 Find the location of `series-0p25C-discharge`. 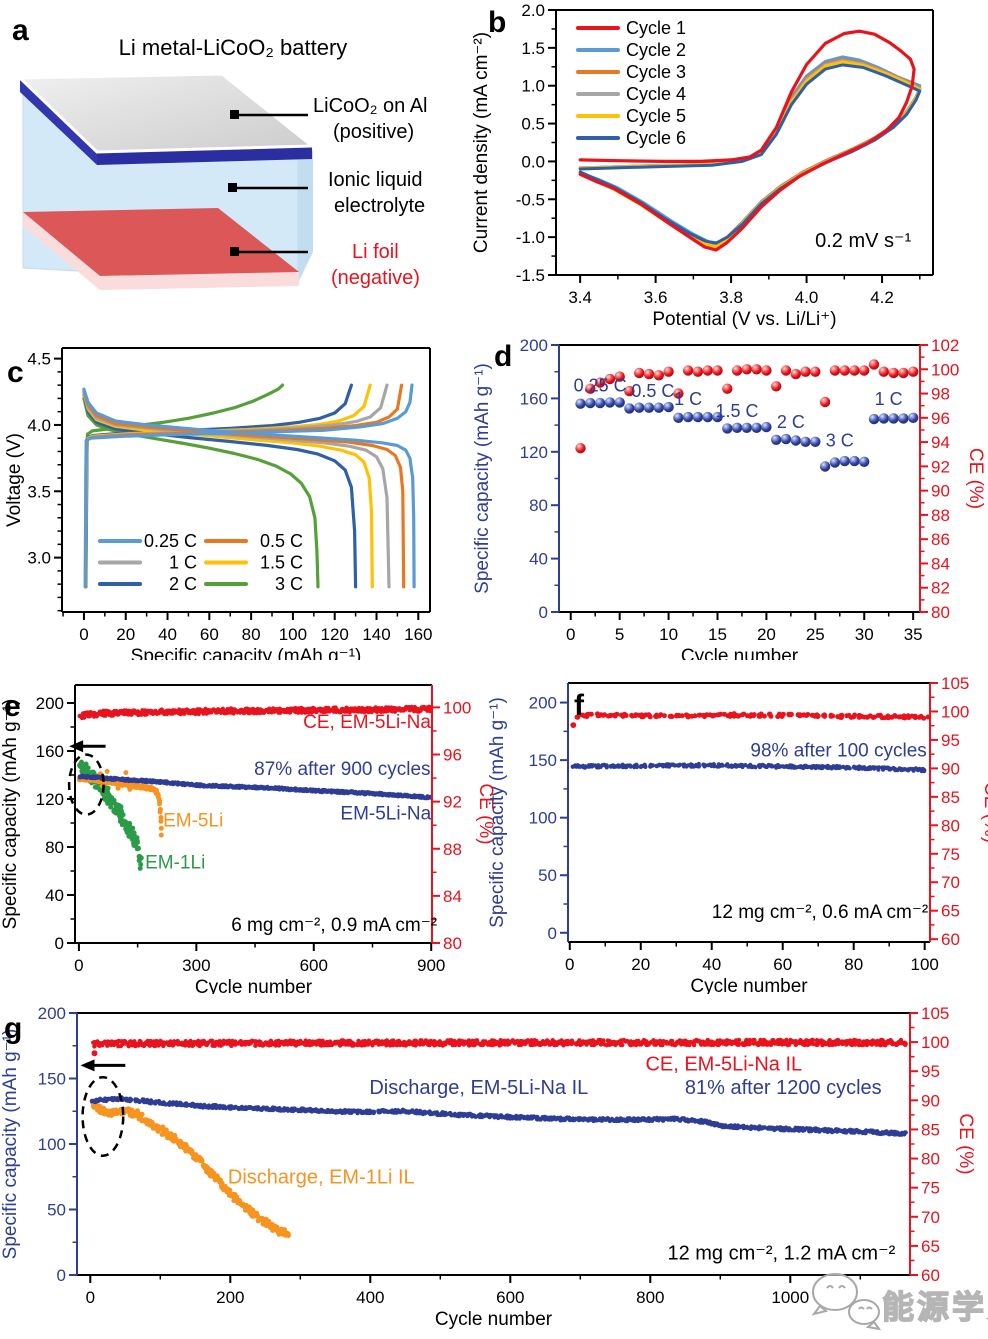

series-0p25C-discharge is located at coordinates (249, 488).